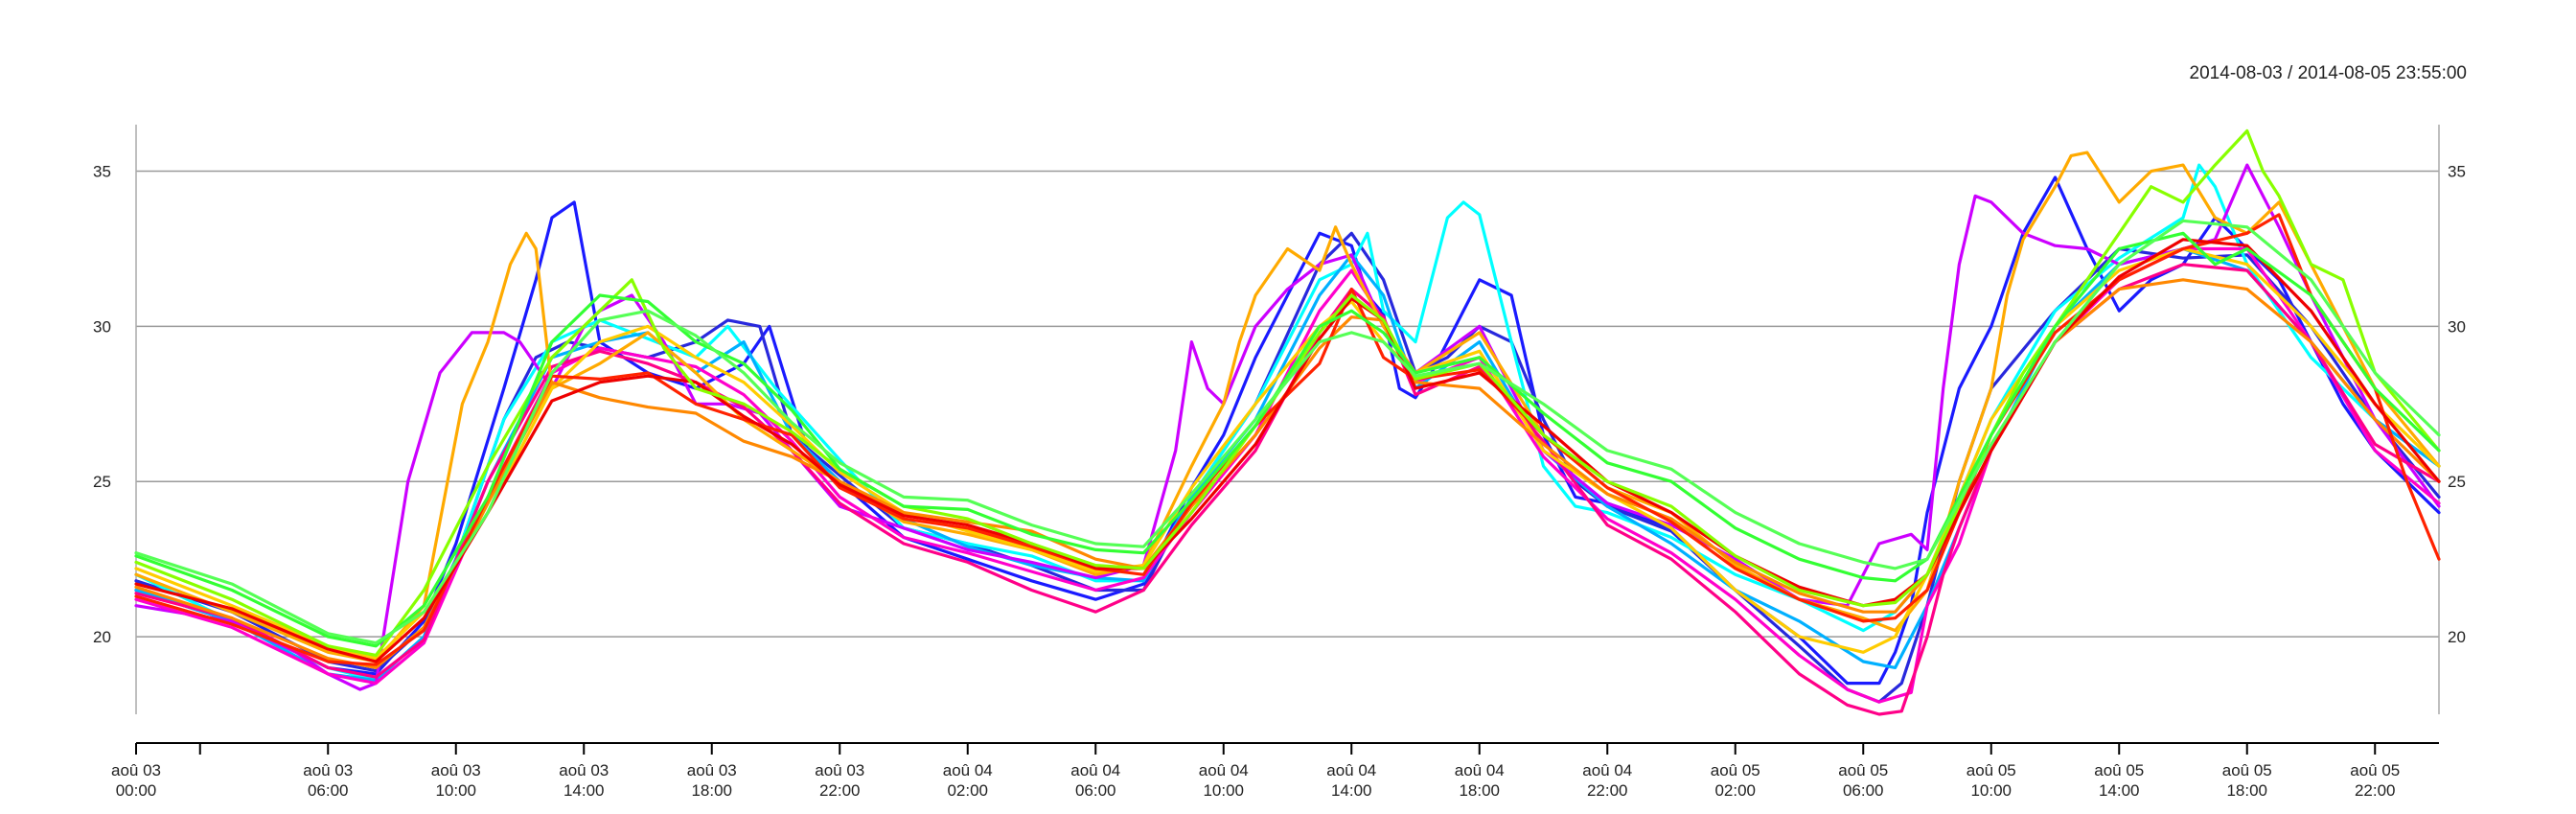 The image size is (2576, 814). I want to click on y-tick-label-right: 20, so click(2457, 637).